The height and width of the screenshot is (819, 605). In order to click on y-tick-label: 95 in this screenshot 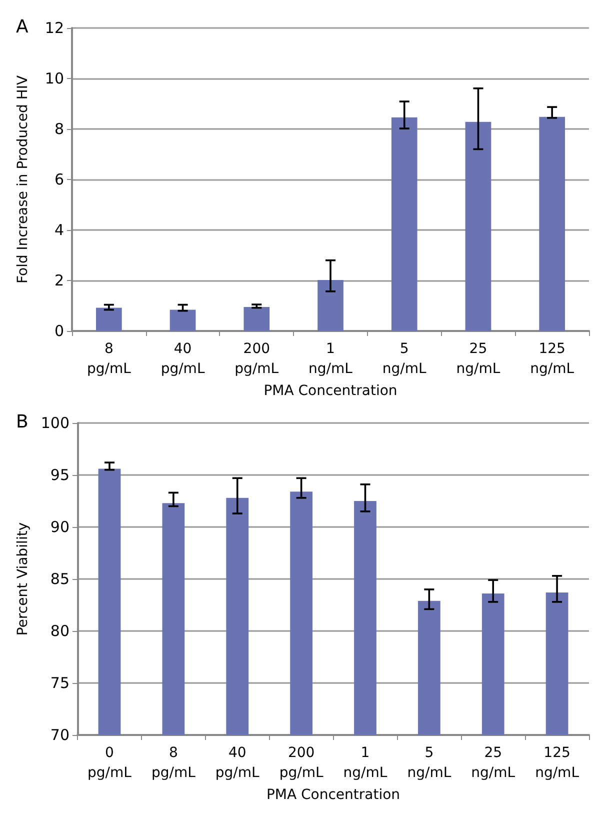, I will do `click(60, 475)`.